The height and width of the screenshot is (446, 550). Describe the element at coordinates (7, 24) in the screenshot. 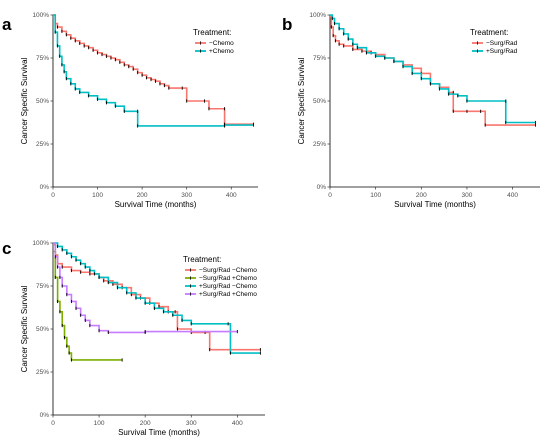

I see `panel-letter: a` at that location.